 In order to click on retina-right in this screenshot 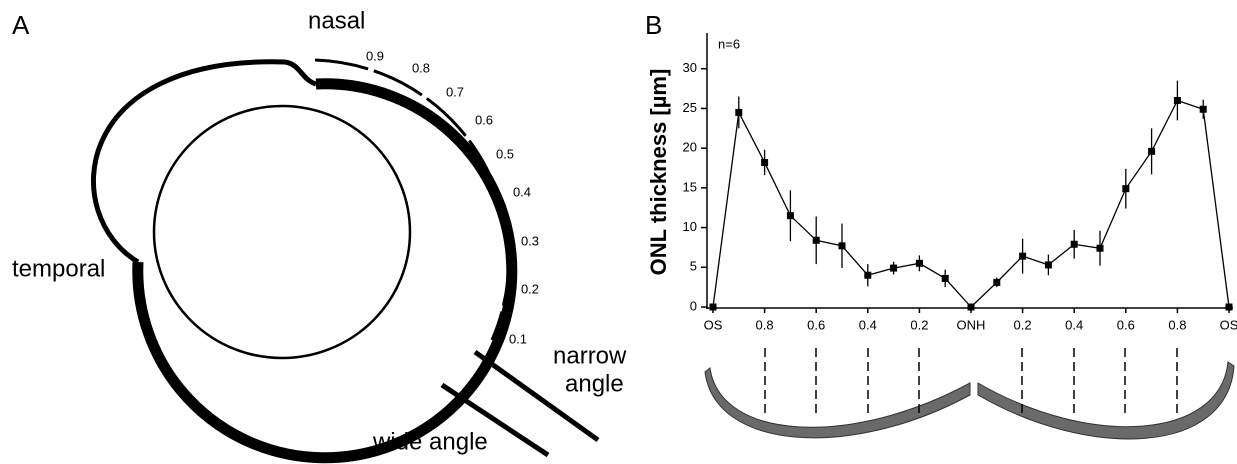, I will do `click(1106, 400)`.